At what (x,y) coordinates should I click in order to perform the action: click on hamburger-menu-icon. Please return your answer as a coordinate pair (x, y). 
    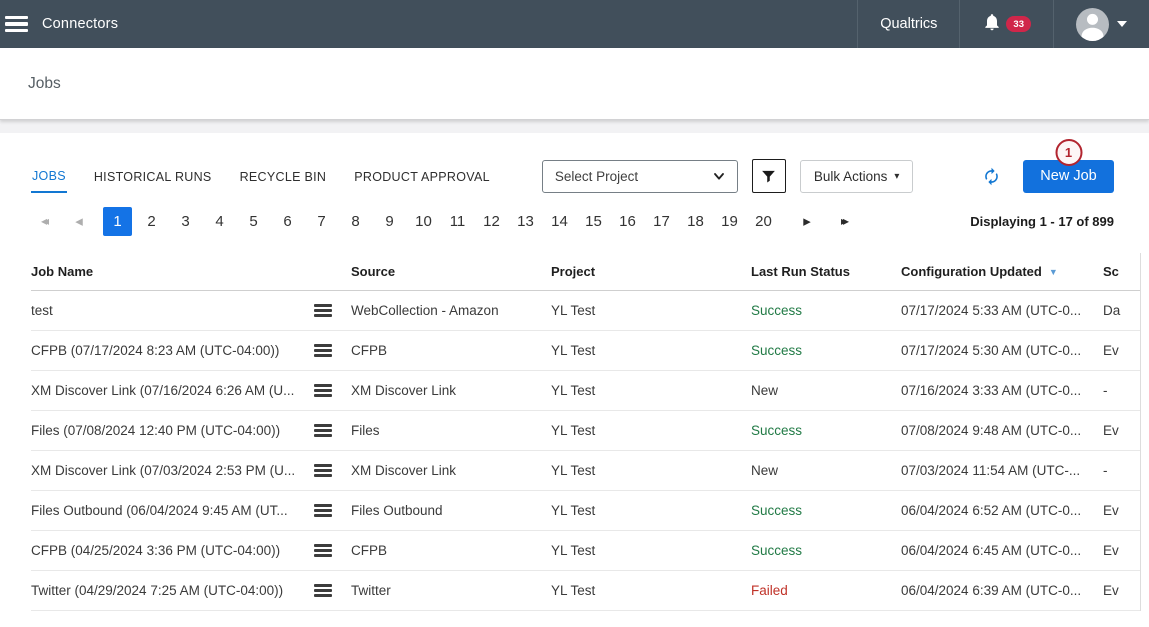
    Looking at the image, I should click on (23, 24).